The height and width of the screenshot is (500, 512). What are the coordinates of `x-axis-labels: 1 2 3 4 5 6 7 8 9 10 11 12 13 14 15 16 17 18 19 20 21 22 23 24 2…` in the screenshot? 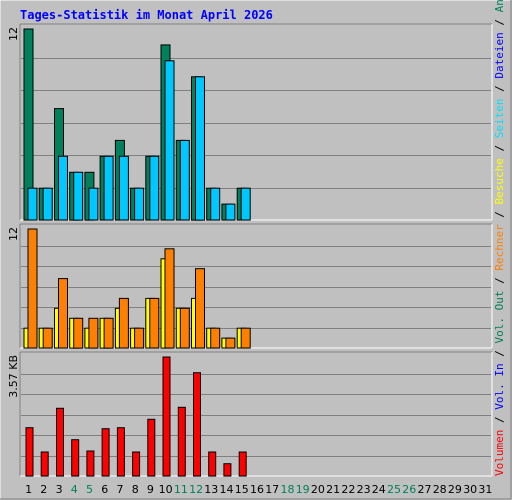 It's located at (258, 489).